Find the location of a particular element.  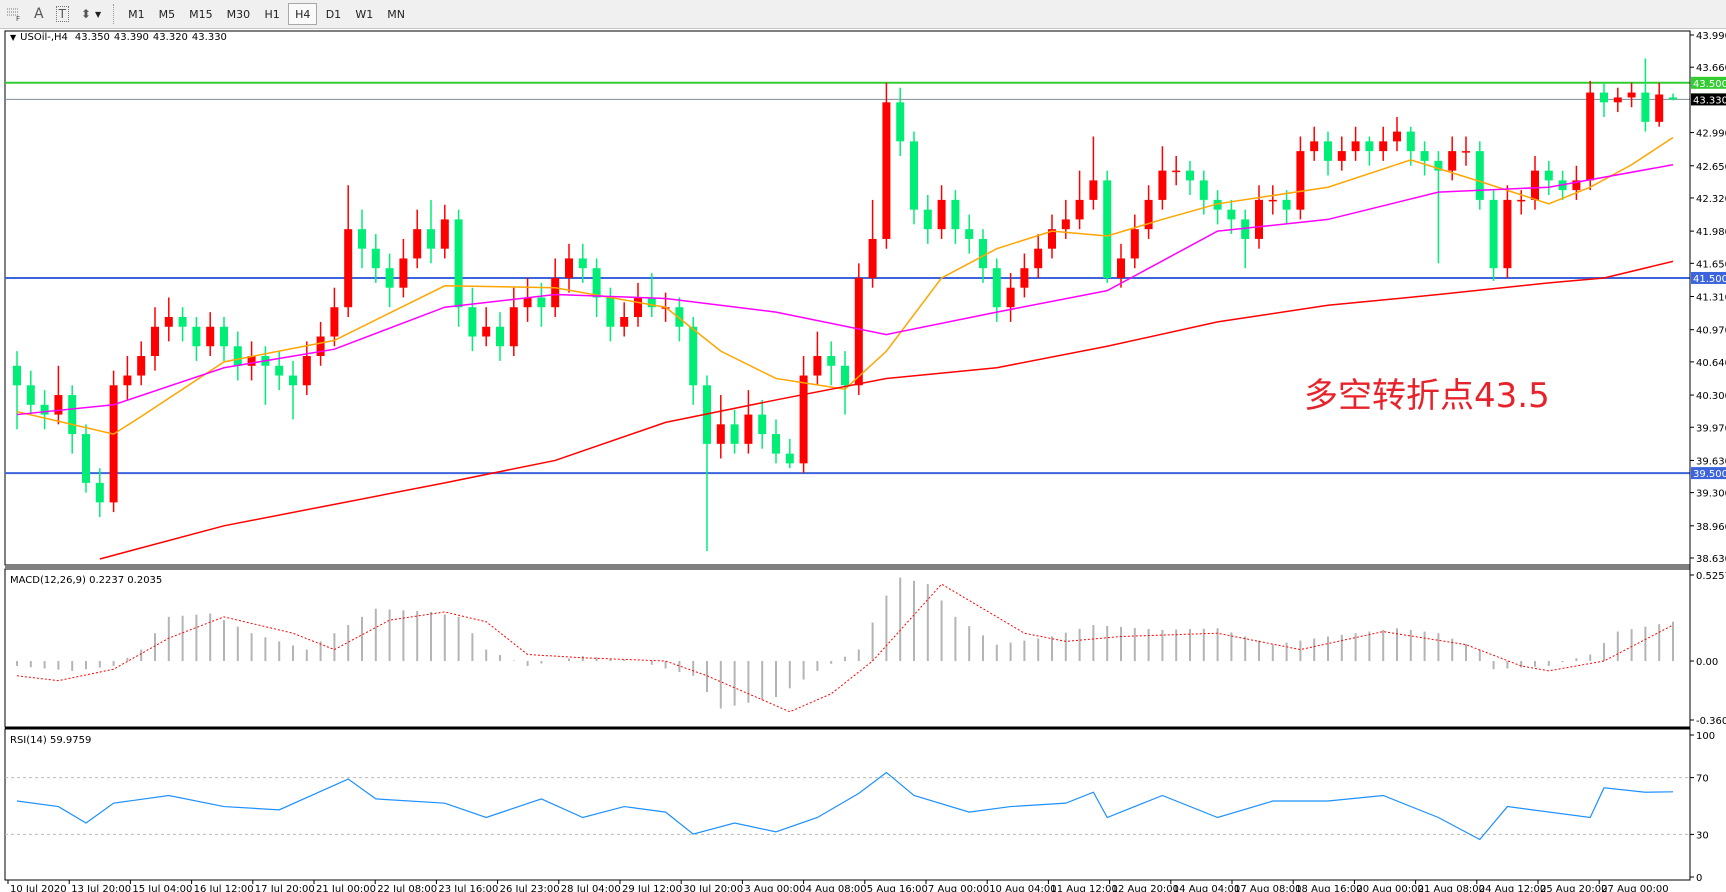

text-label-icon: T is located at coordinates (62, 14).